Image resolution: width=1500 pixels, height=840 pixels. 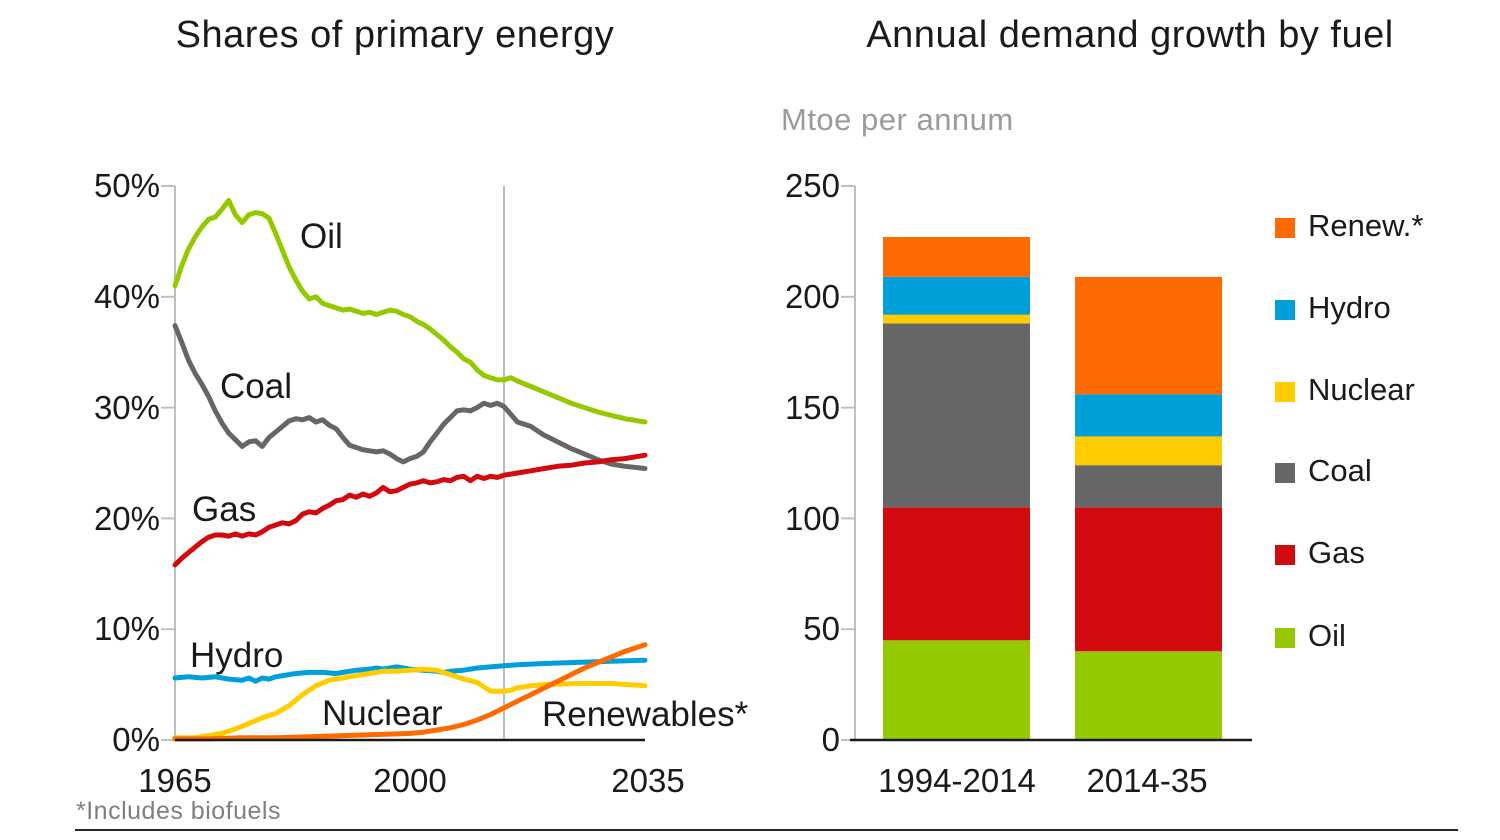 I want to click on legend-swatch-oil, so click(x=1285, y=638).